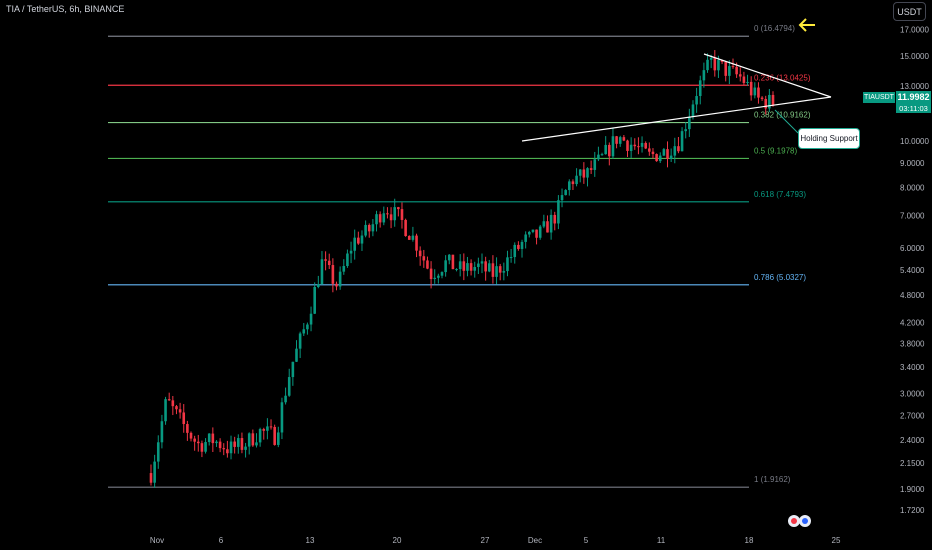  What do you see at coordinates (912, 344) in the screenshot?
I see `price-tick-label: 3.8000` at bounding box center [912, 344].